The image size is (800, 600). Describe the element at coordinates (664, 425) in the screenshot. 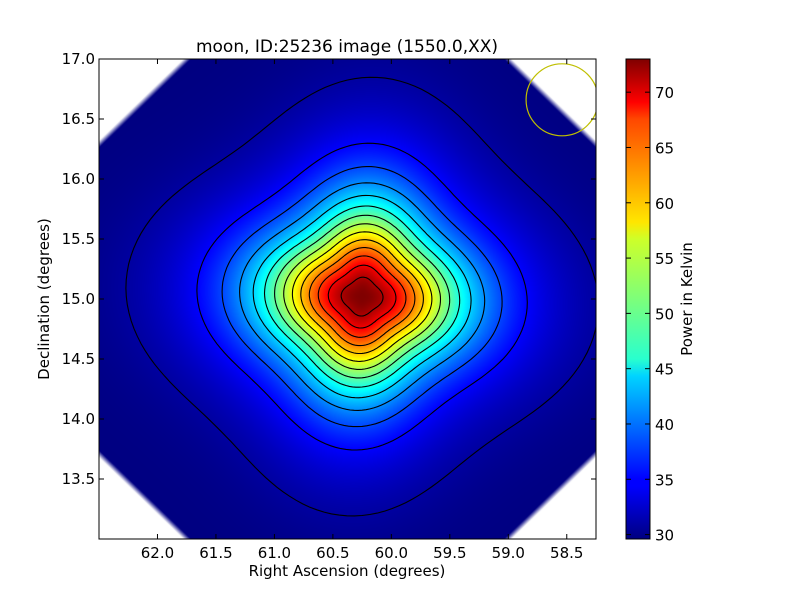

I see `colorbar-tick-label: 40` at that location.